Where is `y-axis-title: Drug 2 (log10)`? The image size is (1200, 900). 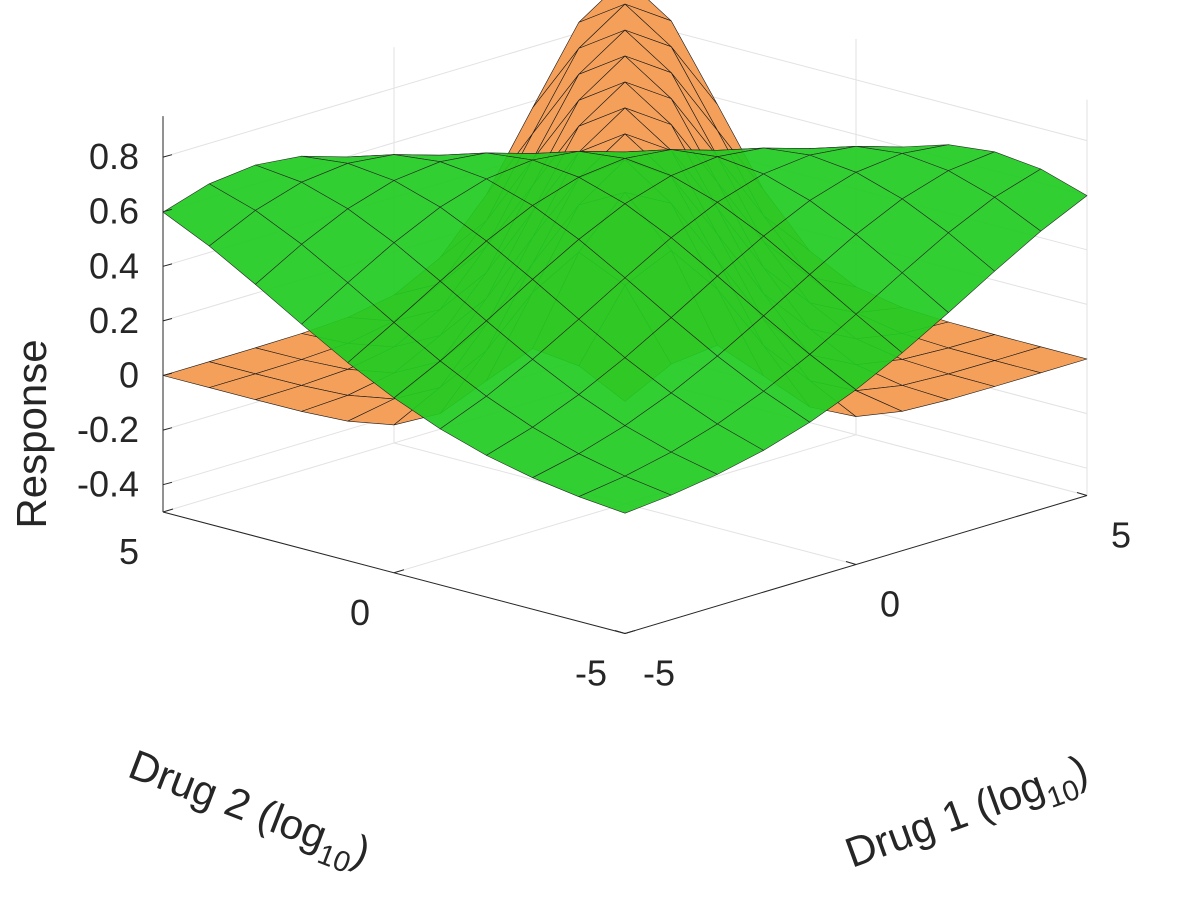 y-axis-title: Drug 2 (log10) is located at coordinates (248, 813).